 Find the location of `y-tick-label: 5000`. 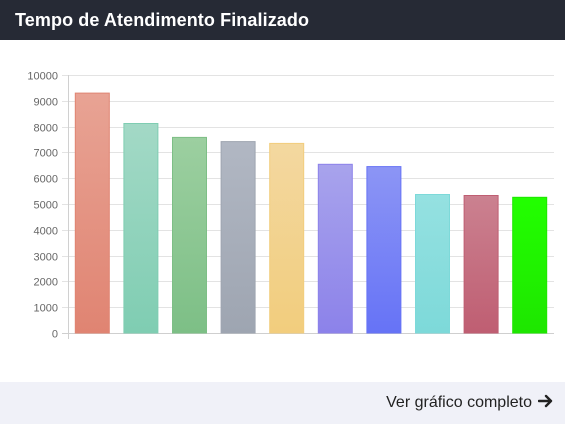

y-tick-label: 5000 is located at coordinates (46, 206).